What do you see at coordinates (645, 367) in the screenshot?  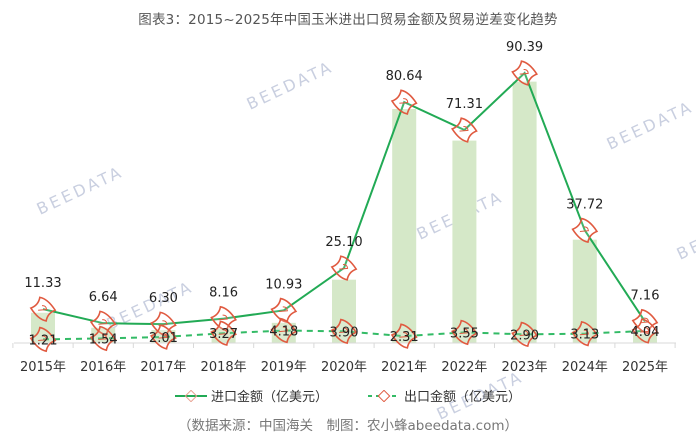 I see `x-axis-label: 2025年` at bounding box center [645, 367].